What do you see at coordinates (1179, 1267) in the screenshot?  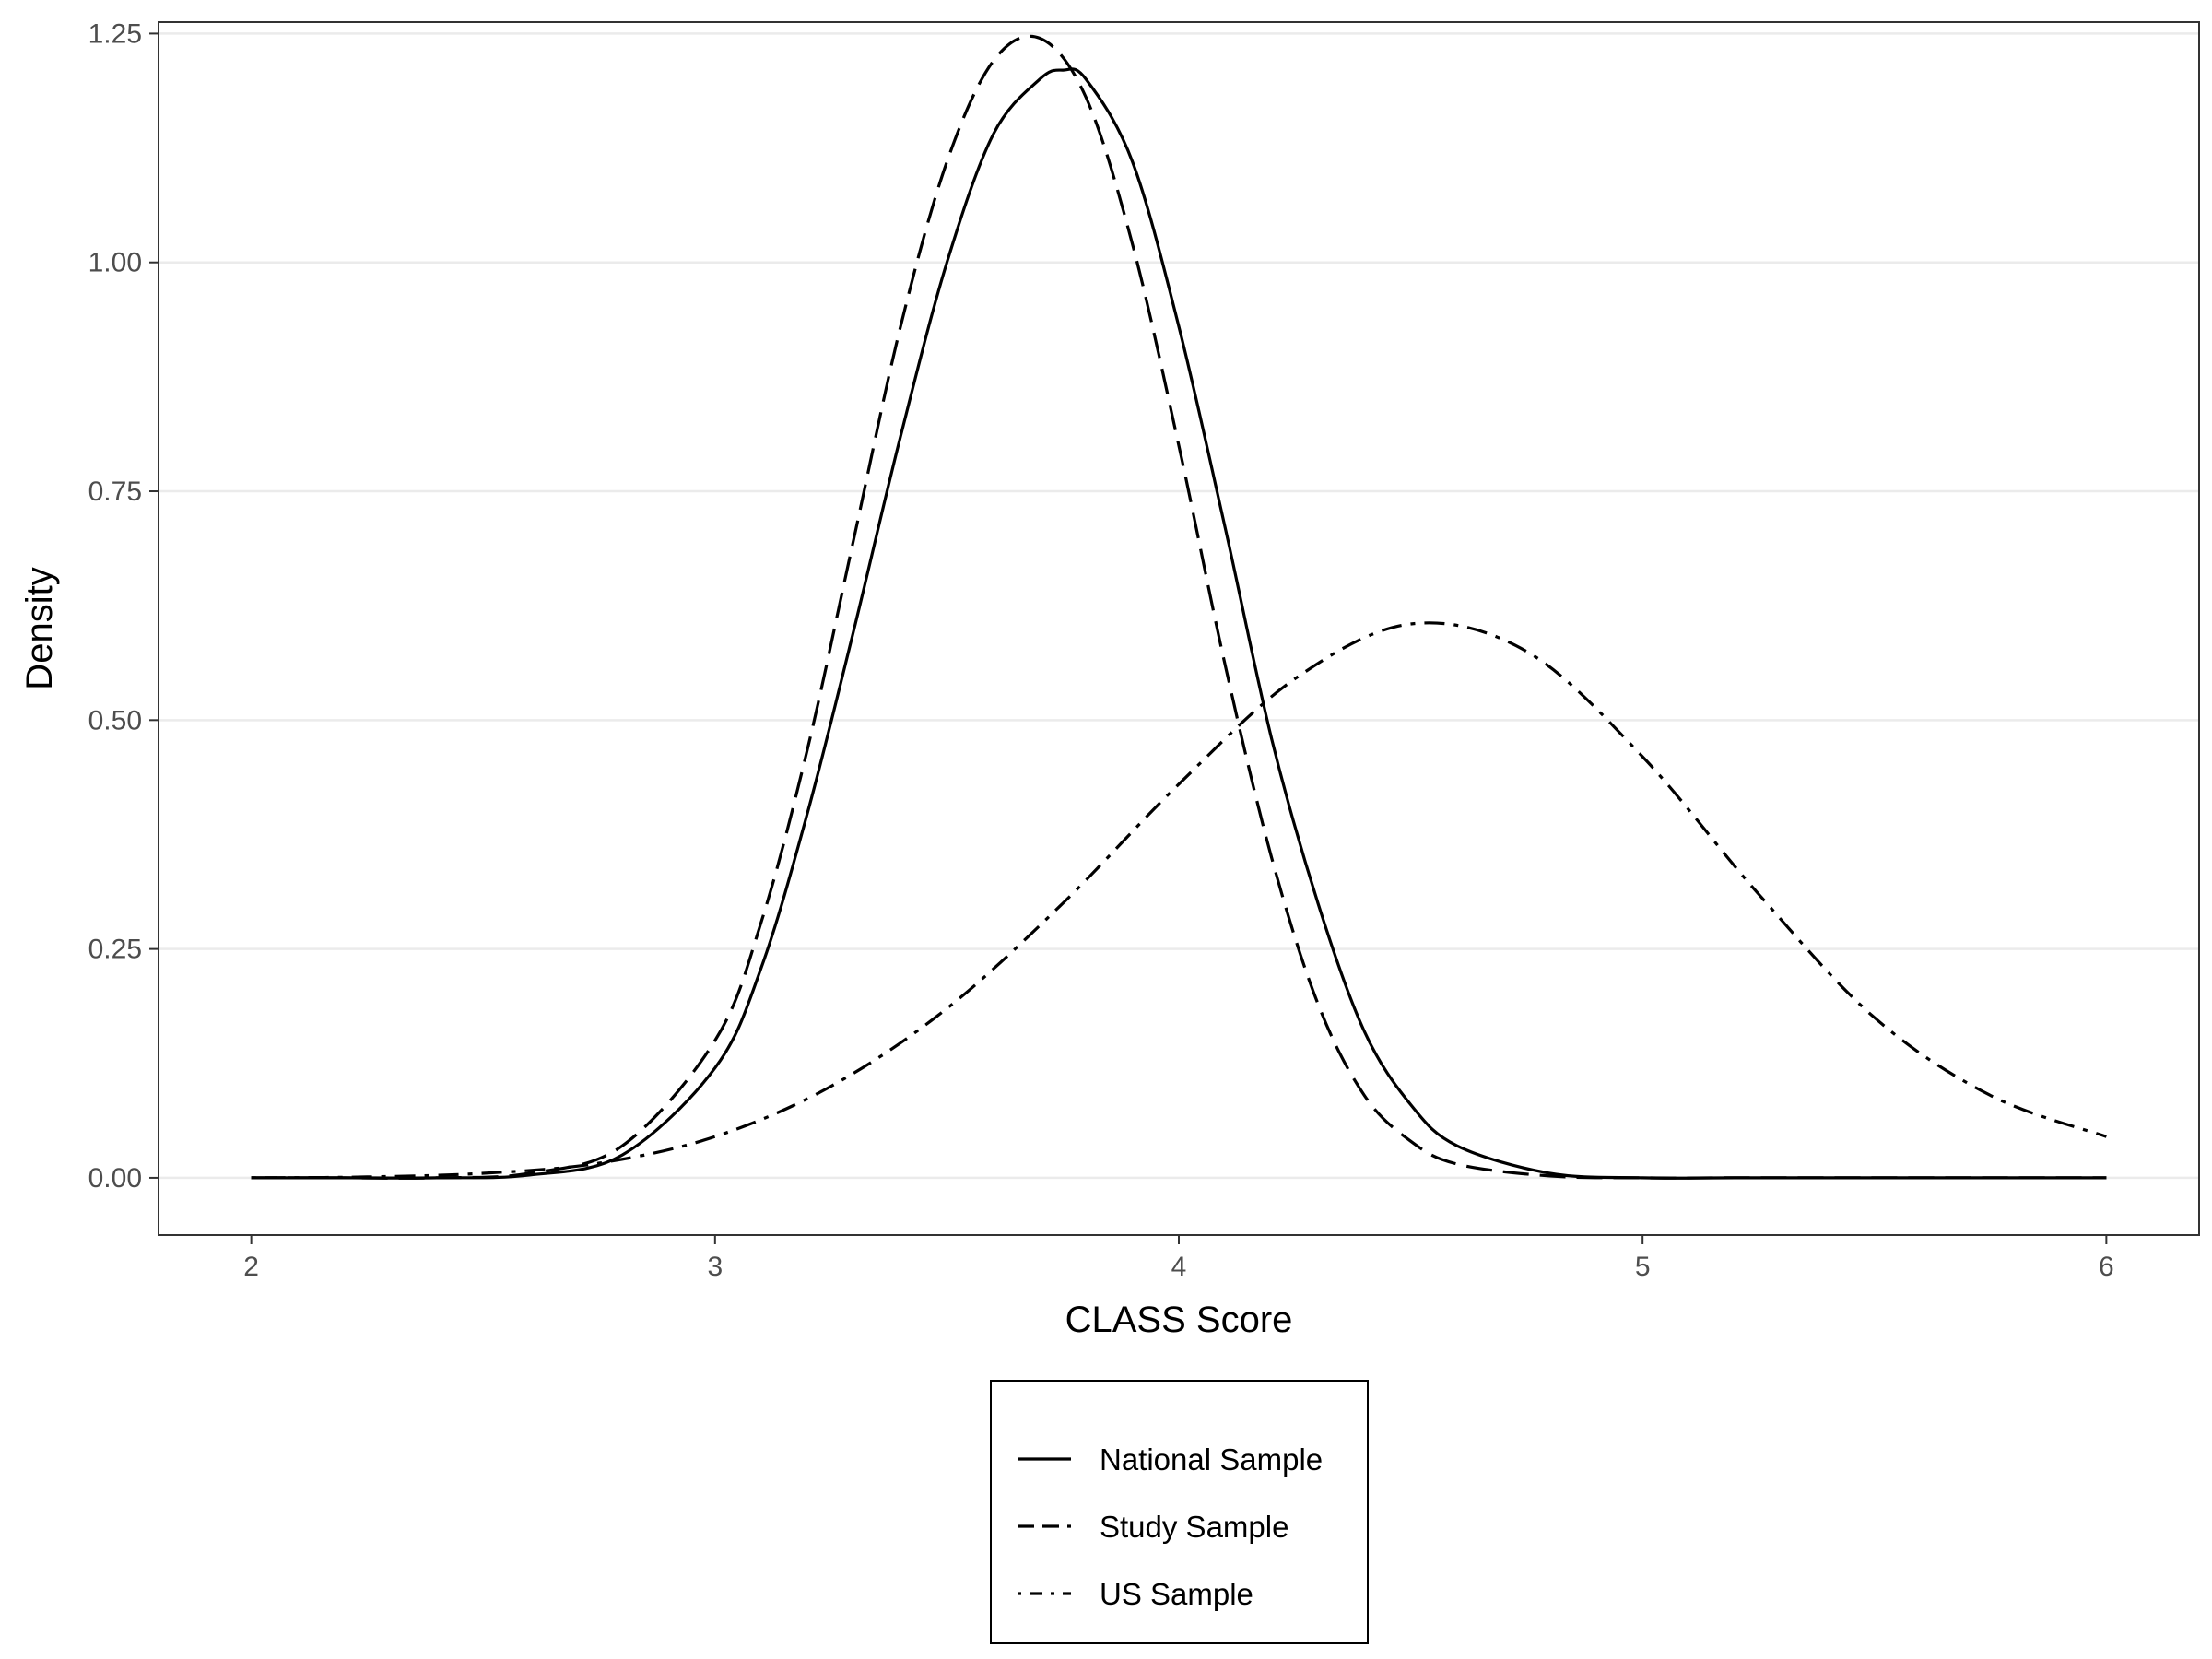 I see `x-tick-label: 4` at bounding box center [1179, 1267].